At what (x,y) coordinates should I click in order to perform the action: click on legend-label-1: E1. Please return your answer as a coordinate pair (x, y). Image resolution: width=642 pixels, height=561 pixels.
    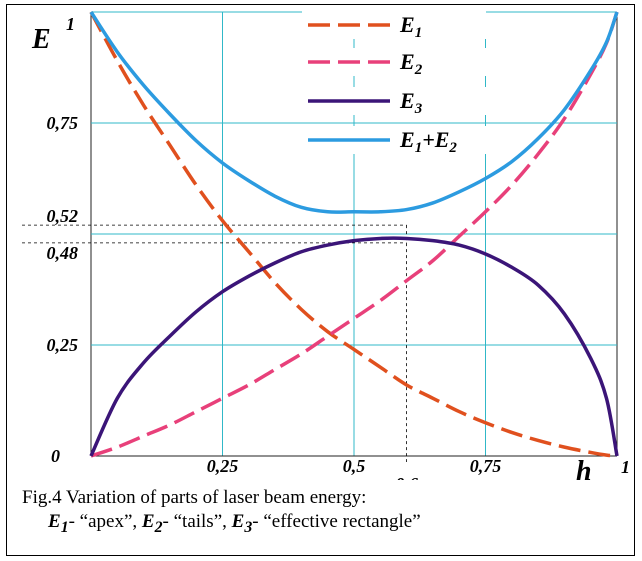
    Looking at the image, I should click on (410, 26).